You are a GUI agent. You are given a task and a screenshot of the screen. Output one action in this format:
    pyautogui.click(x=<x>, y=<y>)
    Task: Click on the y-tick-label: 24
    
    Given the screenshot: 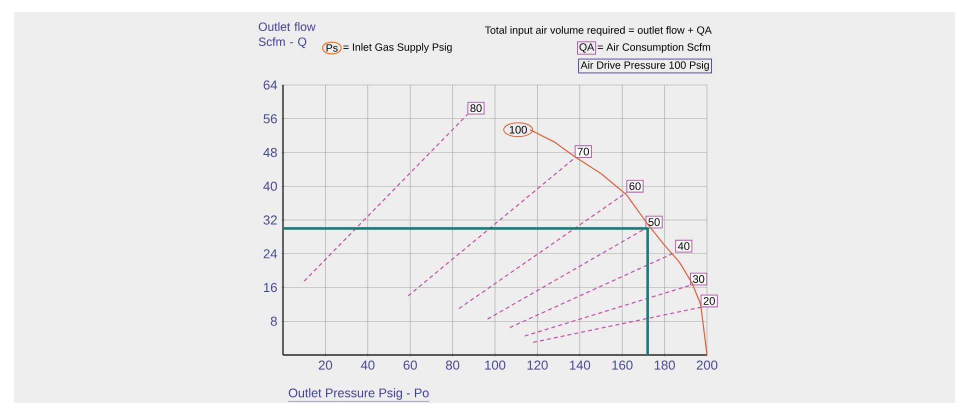 What is the action you would take?
    pyautogui.click(x=271, y=253)
    